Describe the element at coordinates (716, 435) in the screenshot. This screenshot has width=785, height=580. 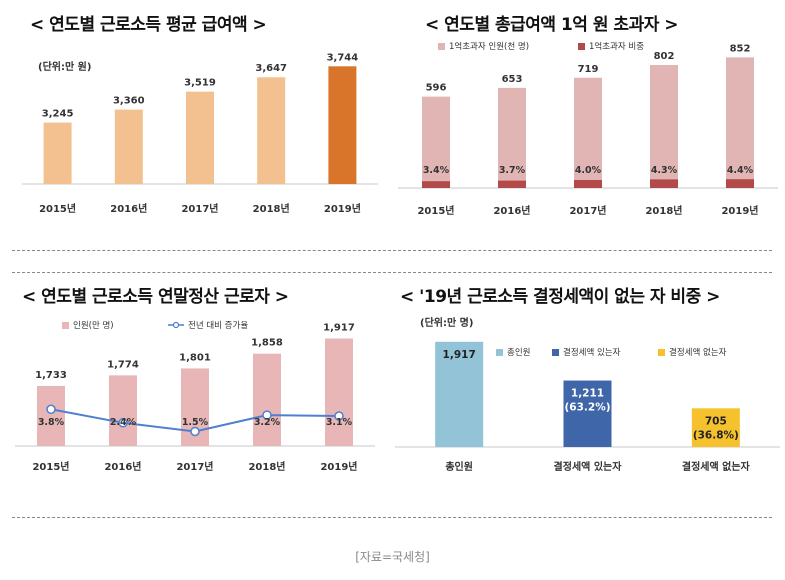
I see `chart4-pct-label: (36.8%)` at that location.